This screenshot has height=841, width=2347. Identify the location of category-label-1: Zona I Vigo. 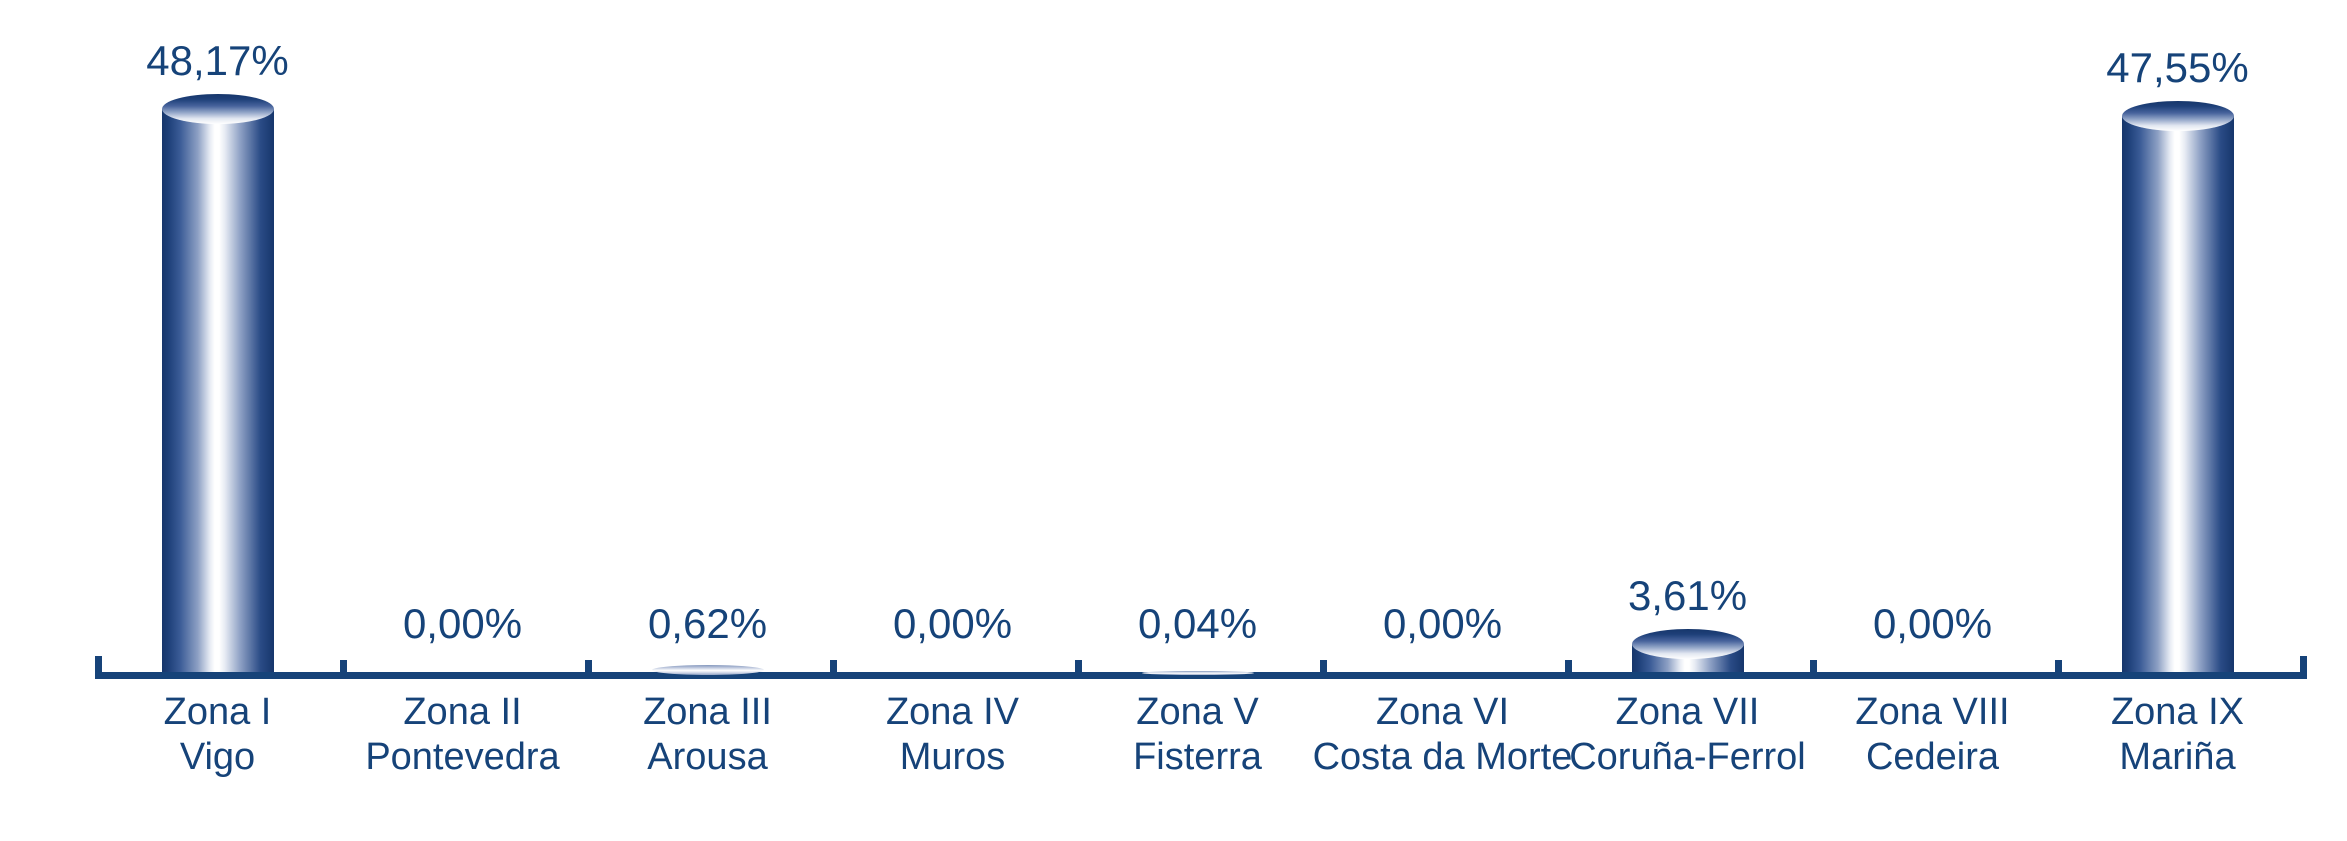
(218, 735).